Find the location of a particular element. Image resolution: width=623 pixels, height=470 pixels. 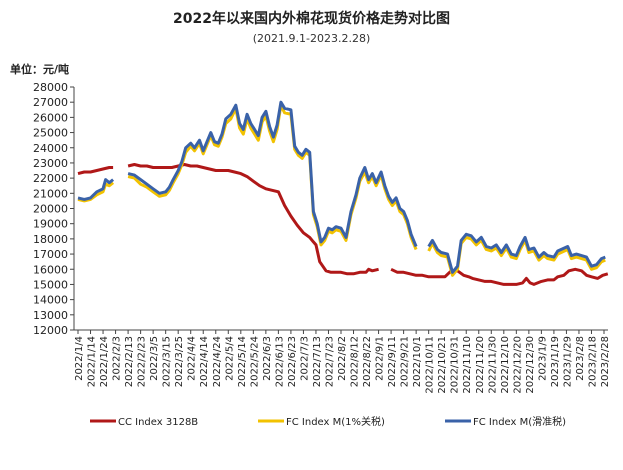

x-tick-label: 2022/4/4 is located at coordinates (192, 358).